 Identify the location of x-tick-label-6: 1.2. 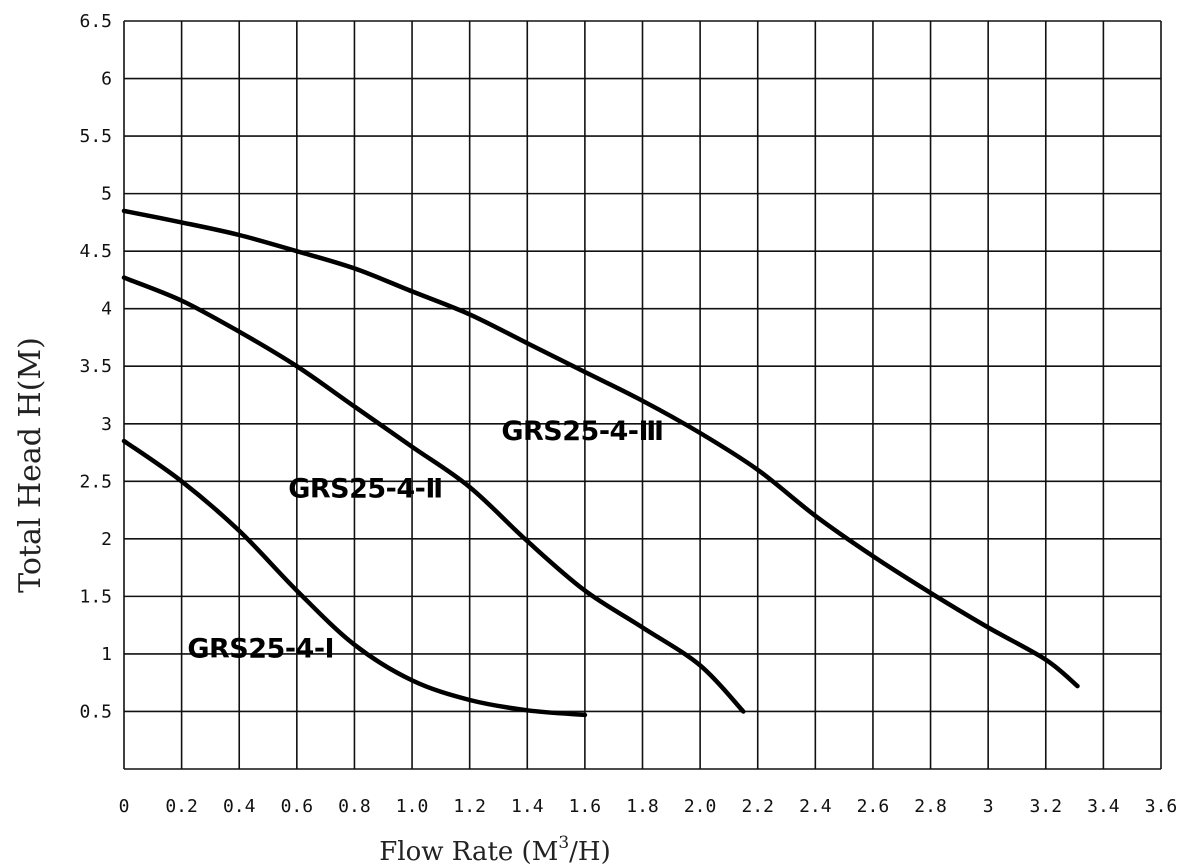
(469, 806).